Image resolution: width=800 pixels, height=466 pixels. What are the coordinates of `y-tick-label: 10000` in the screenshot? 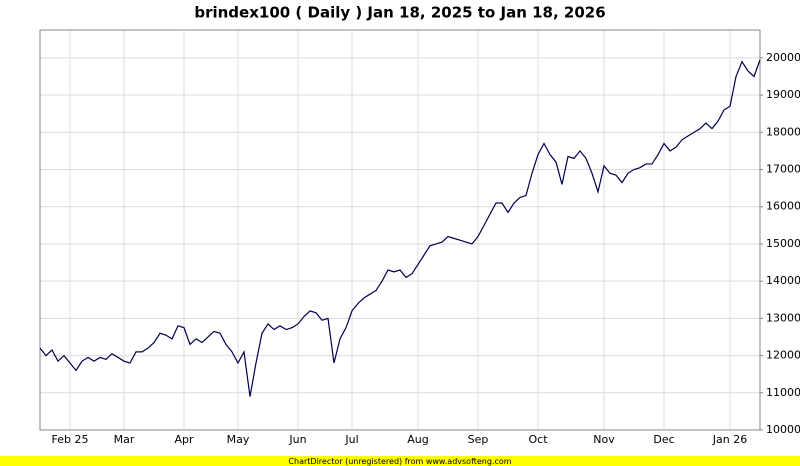 It's located at (783, 429).